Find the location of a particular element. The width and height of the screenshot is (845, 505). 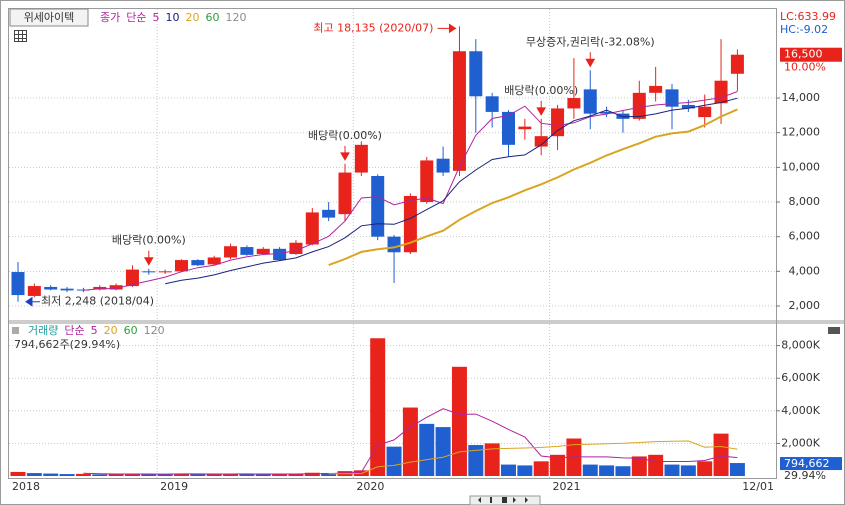

y-tick-label: 8,000K is located at coordinates (800, 345).